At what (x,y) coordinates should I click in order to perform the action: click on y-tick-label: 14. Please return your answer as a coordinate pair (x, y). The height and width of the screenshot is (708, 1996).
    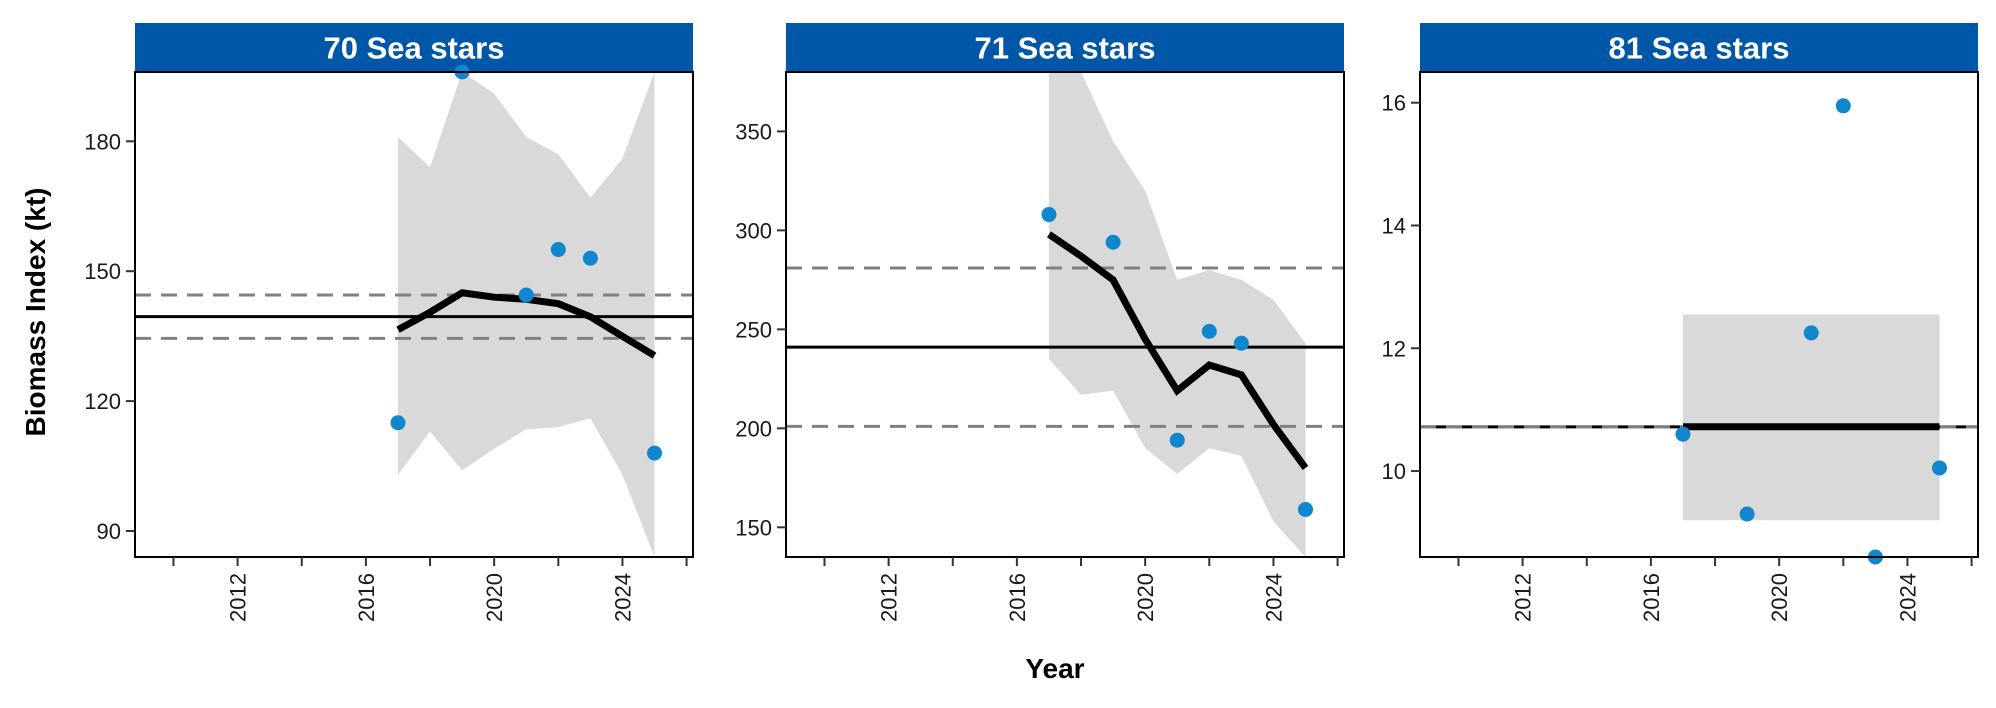
    Looking at the image, I should click on (1394, 225).